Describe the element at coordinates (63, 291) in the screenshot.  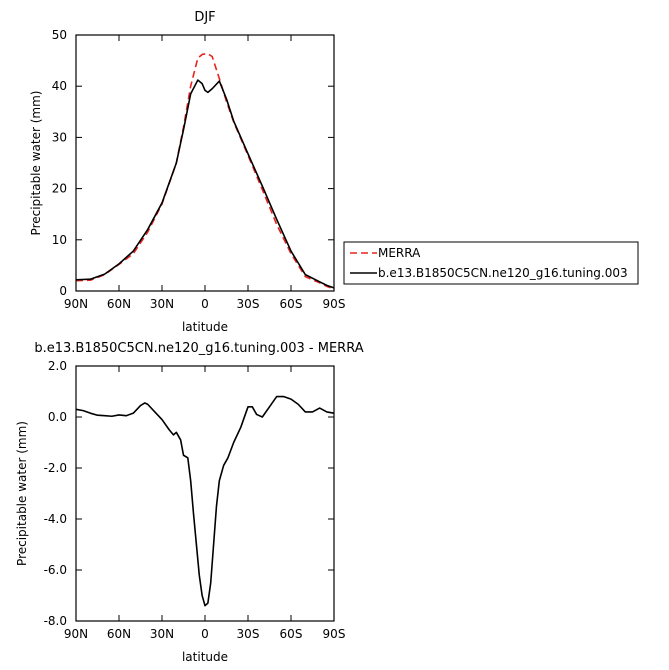
I see `y-tick-label: 0` at that location.